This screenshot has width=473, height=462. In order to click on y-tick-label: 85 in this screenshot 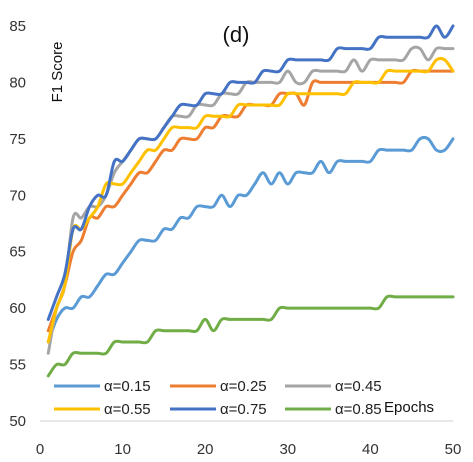, I will do `click(17, 26)`.